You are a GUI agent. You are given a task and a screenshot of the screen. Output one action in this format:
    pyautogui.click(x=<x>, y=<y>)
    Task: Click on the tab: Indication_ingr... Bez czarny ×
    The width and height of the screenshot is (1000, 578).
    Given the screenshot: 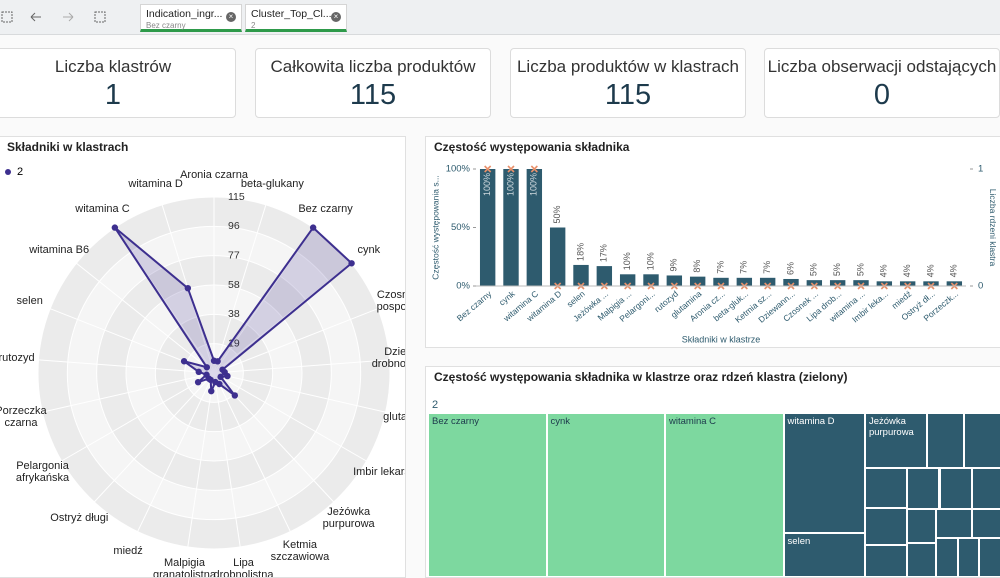 What is the action you would take?
    pyautogui.click(x=191, y=18)
    